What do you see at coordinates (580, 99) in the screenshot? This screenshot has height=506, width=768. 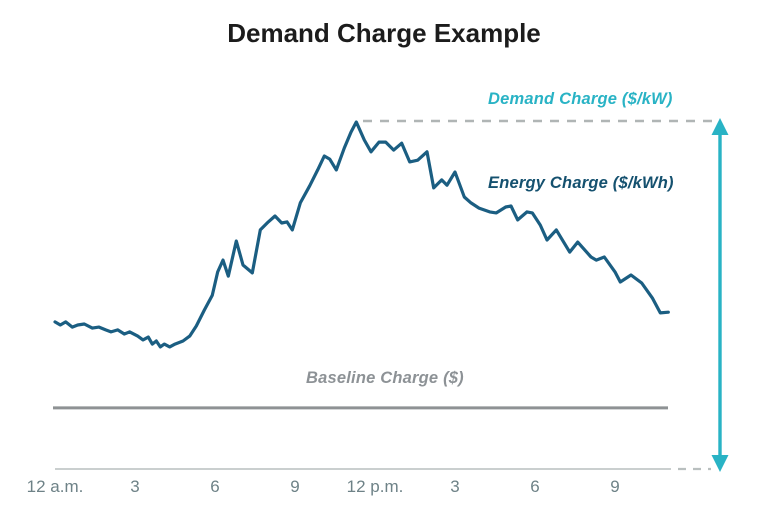 I see `demand-charge-label: Demand Charge ($/kW)` at bounding box center [580, 99].